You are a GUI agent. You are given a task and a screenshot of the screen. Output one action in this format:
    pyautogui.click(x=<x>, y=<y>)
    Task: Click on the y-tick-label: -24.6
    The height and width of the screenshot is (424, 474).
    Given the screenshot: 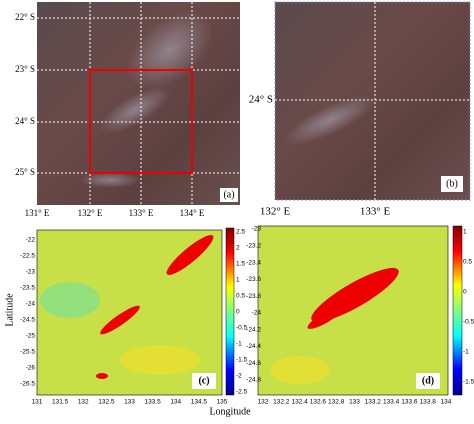 What is the action you would take?
    pyautogui.click(x=253, y=363)
    